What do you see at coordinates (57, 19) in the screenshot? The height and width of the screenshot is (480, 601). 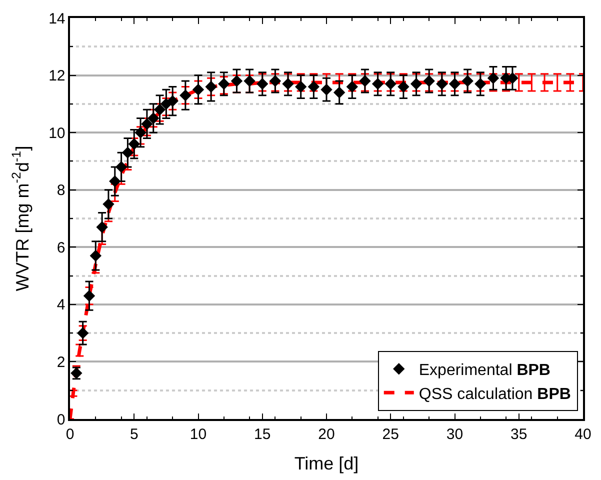 I see `y-tick-label: 14` at bounding box center [57, 19].